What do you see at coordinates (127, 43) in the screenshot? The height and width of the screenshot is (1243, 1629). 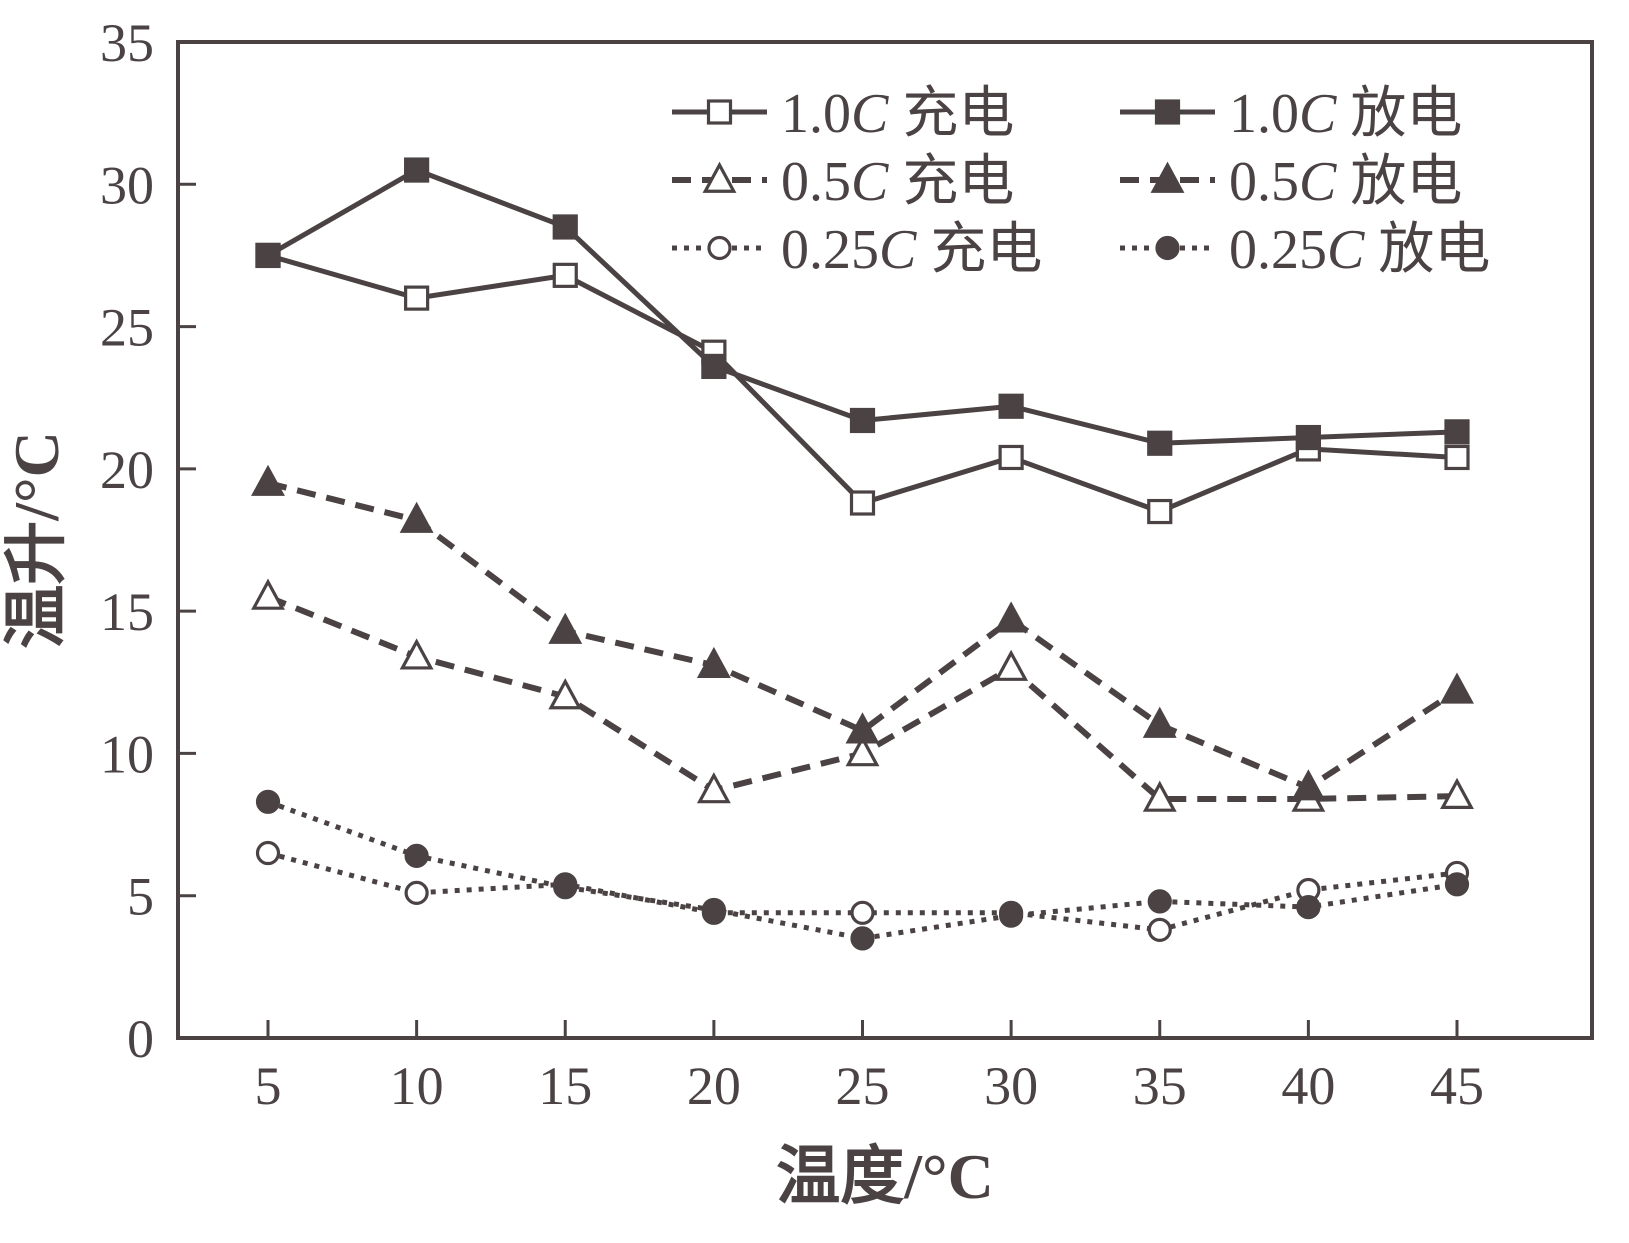 I see `y-tick-label: 35` at bounding box center [127, 43].